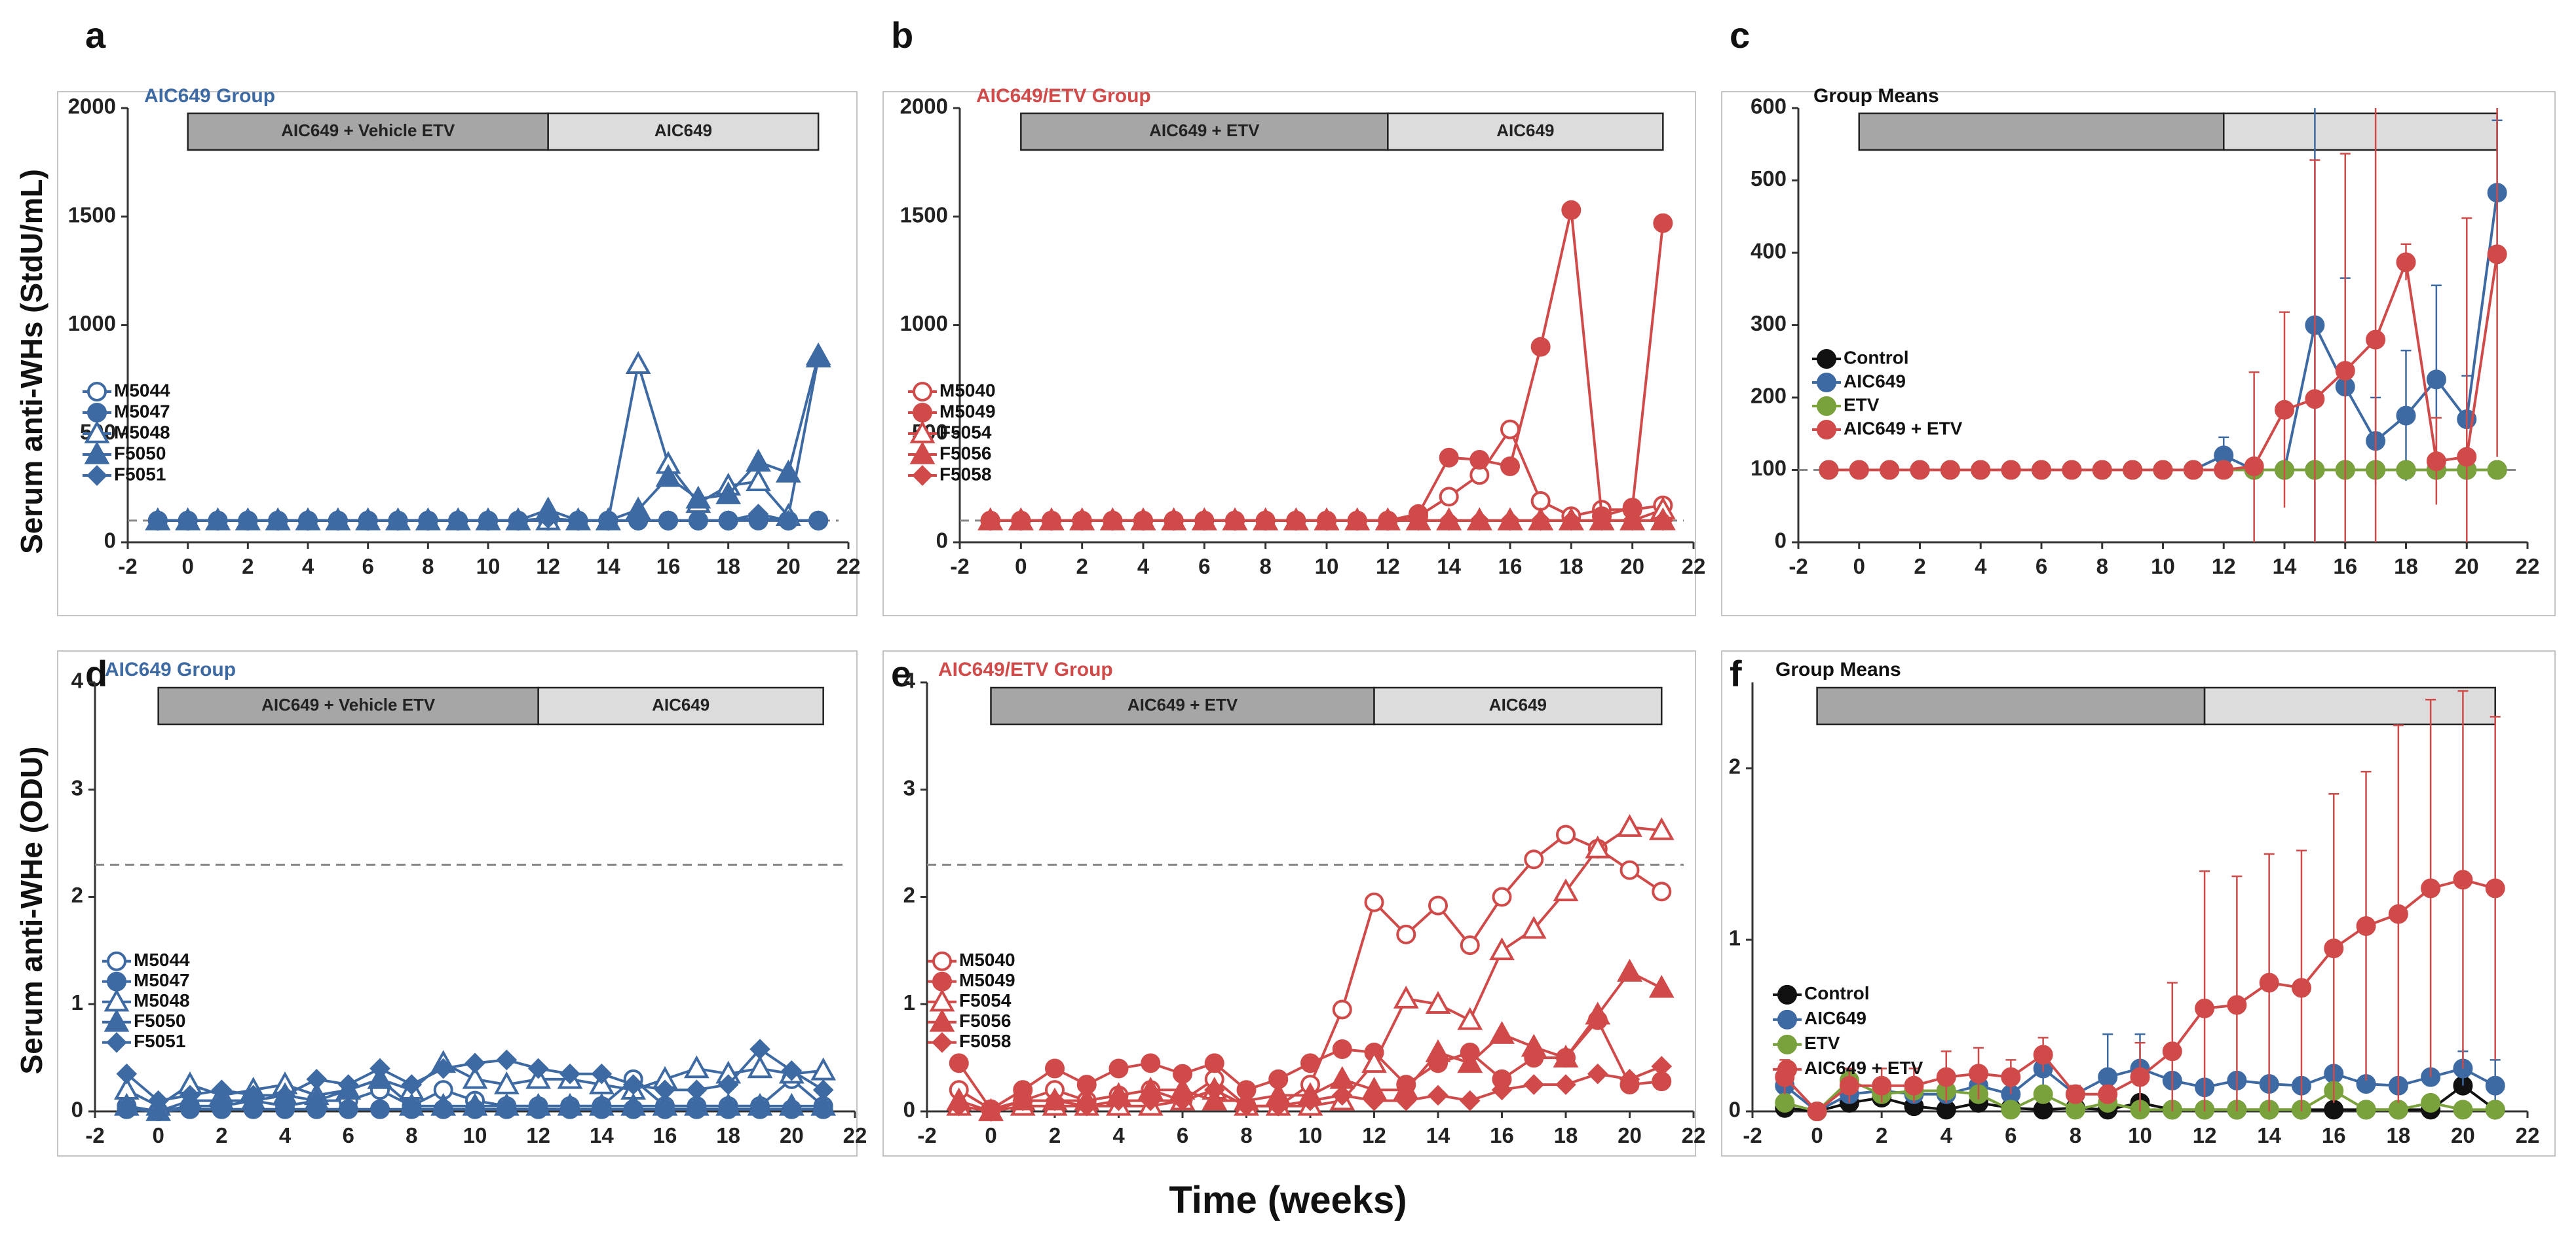  I want to click on y-tick-label: 300, so click(1769, 323).